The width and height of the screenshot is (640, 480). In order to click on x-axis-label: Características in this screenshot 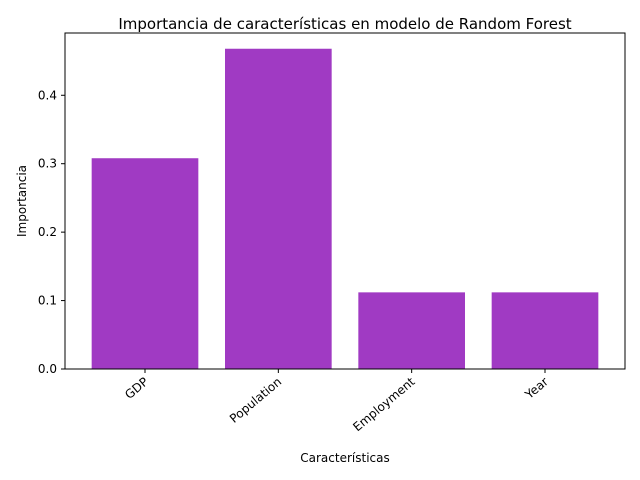, I will do `click(344, 458)`.